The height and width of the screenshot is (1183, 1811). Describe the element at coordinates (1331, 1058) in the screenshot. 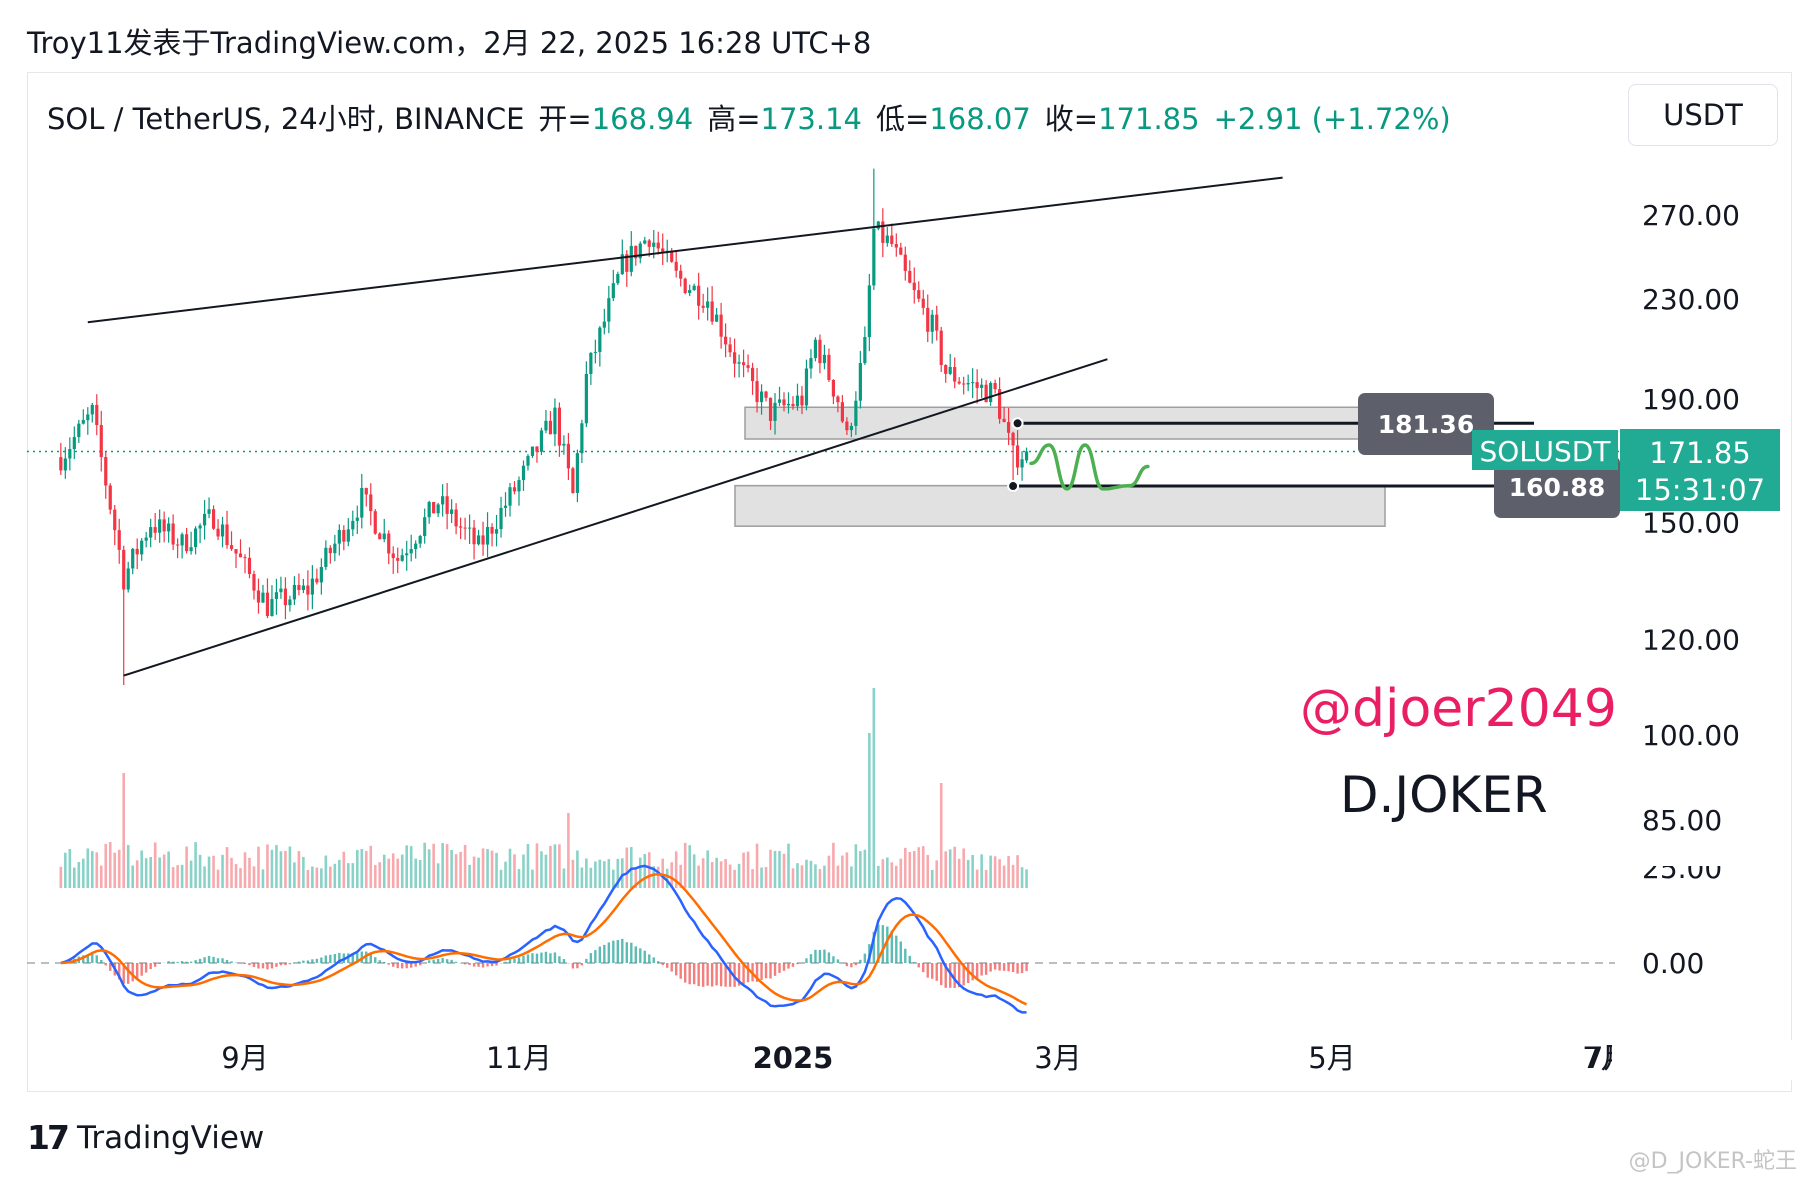

I see `time-tick-label: 5月` at that location.